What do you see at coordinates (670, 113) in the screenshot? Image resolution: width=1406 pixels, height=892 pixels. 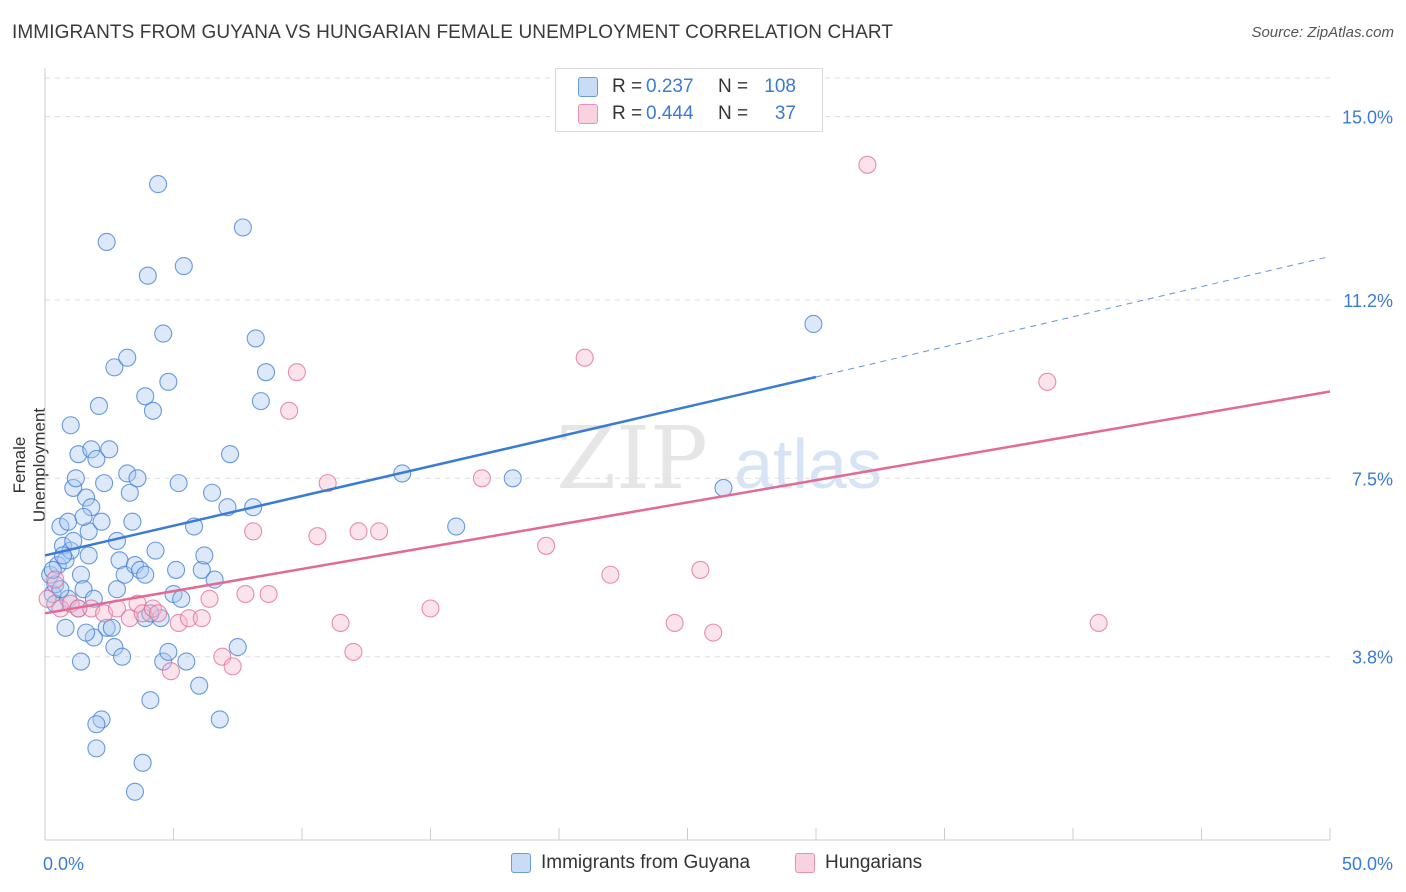 I see `legend-r-value: 0.444` at bounding box center [670, 113].